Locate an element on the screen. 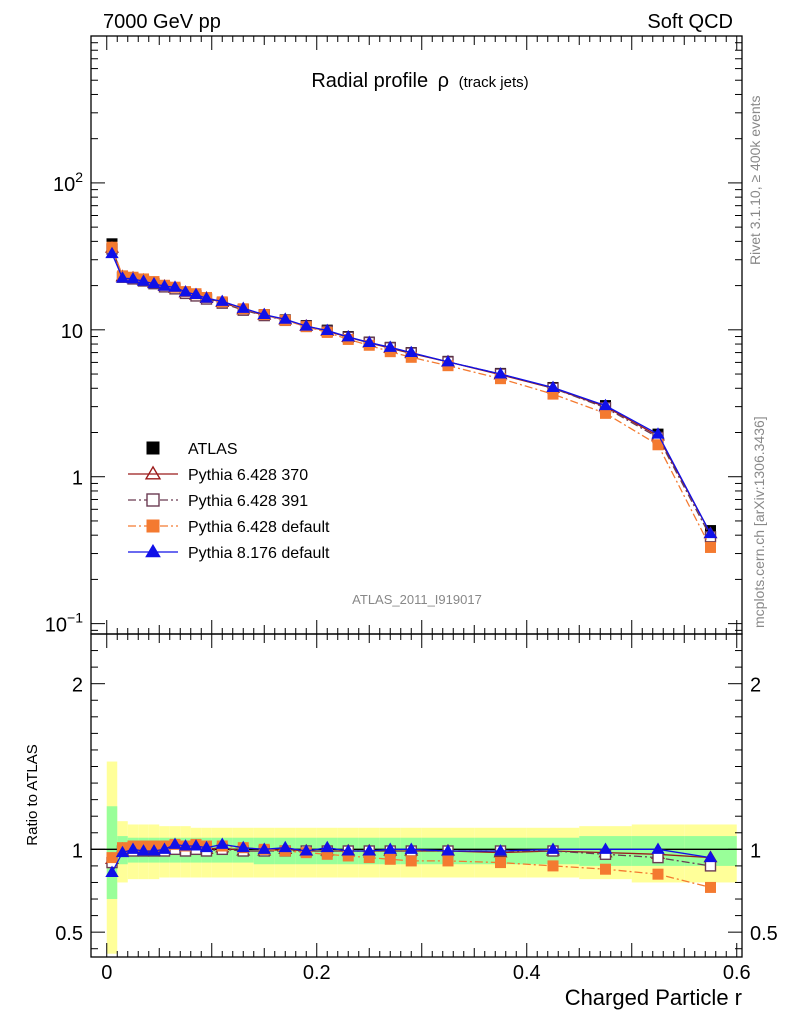 The width and height of the screenshot is (786, 1024). ratio-line-pythia-6-428-default is located at coordinates (411, 866).